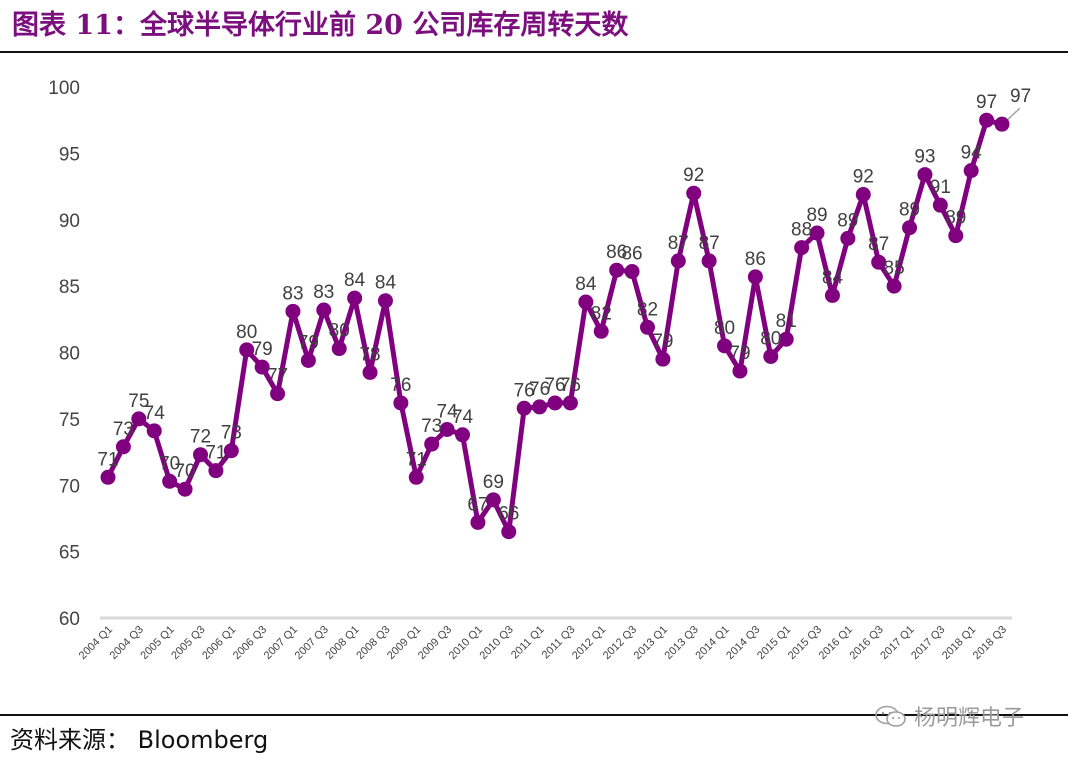 The image size is (1080, 763). Describe the element at coordinates (534, 715) in the screenshot. I see `bottom-rule` at that location.